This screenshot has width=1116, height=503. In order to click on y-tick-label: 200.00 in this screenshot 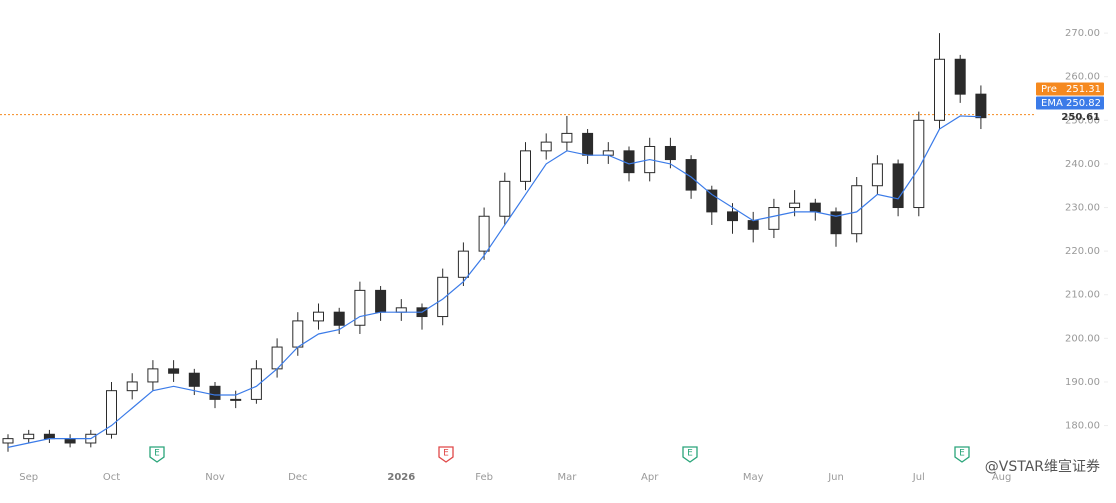, I will do `click(1082, 338)`.